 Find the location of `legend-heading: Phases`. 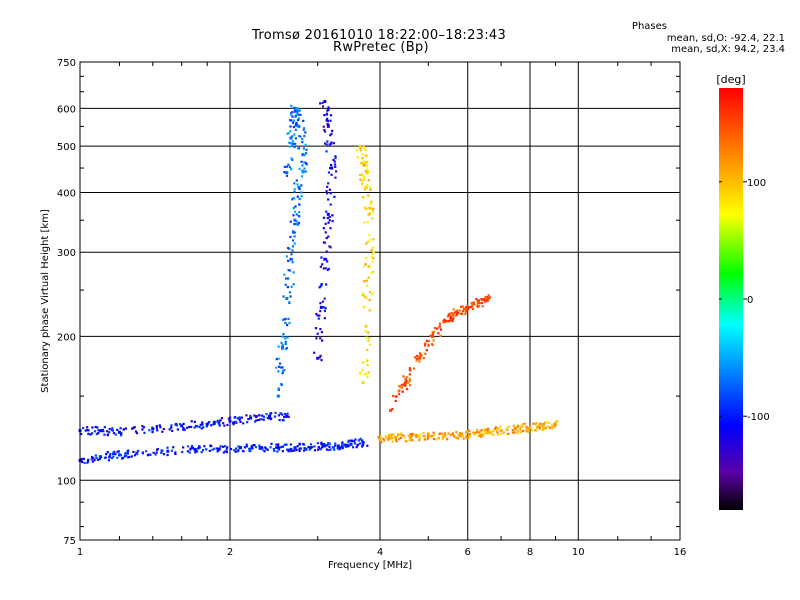

legend-heading: Phases is located at coordinates (649, 26).